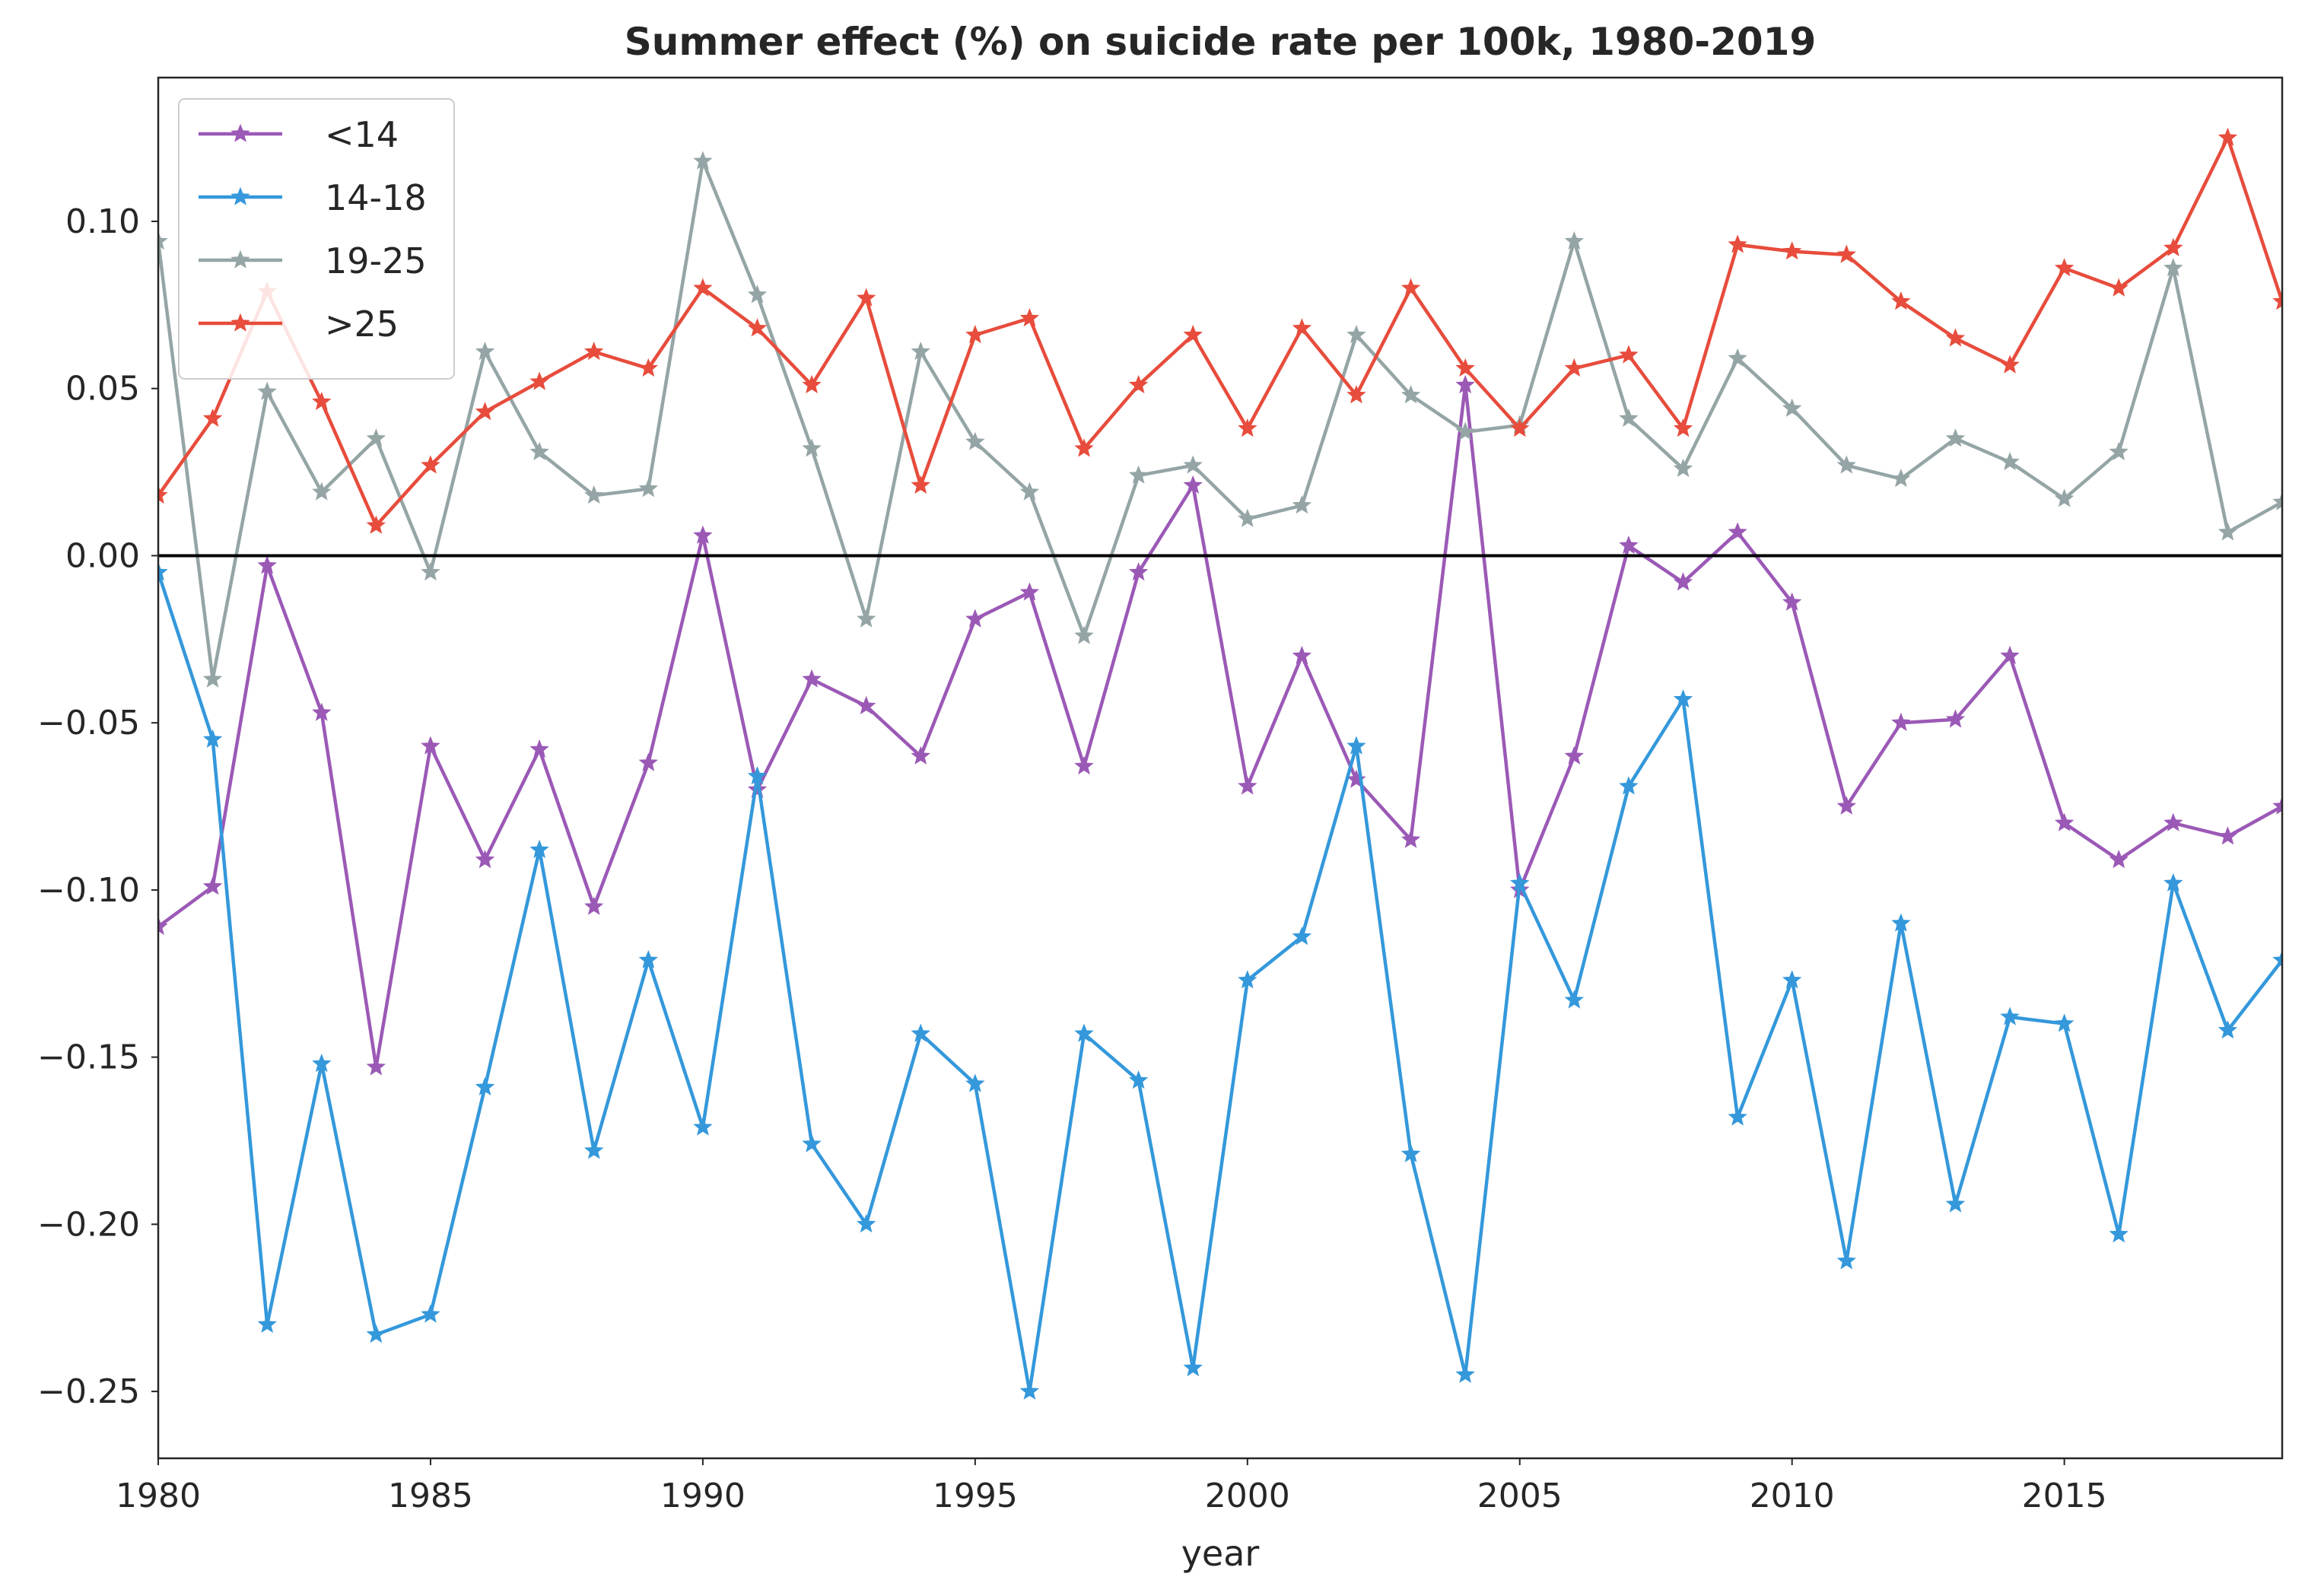 The width and height of the screenshot is (2305, 1596). I want to click on y-tick-label: −0.05, so click(88, 723).